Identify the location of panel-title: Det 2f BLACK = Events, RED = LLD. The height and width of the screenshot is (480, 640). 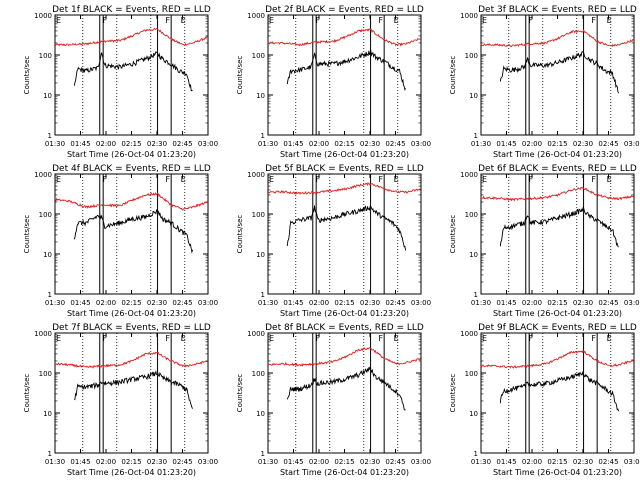
(344, 10).